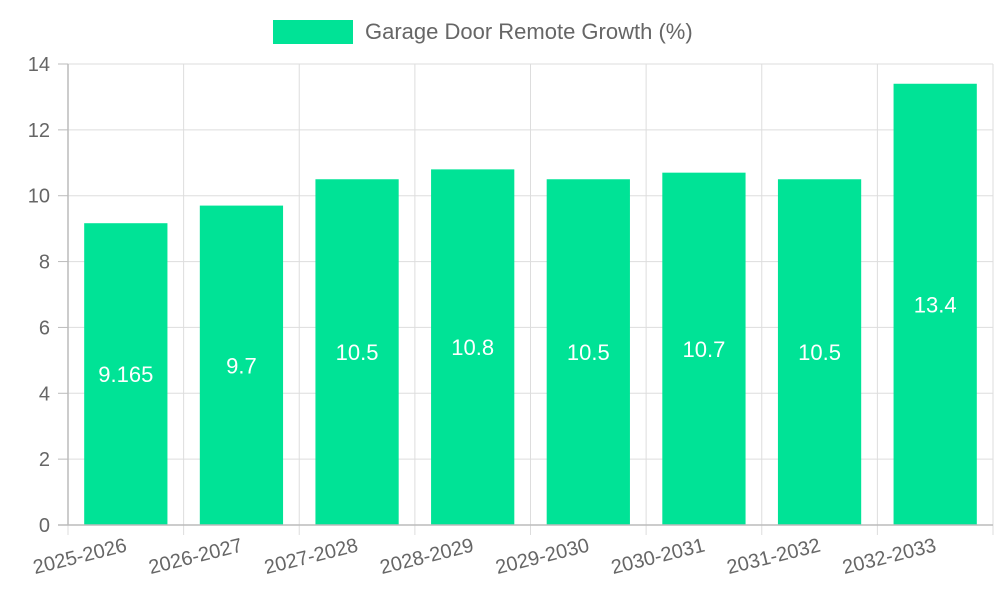 Image resolution: width=1000 pixels, height=600 pixels. I want to click on bar-data-label: 9.165, so click(125, 374).